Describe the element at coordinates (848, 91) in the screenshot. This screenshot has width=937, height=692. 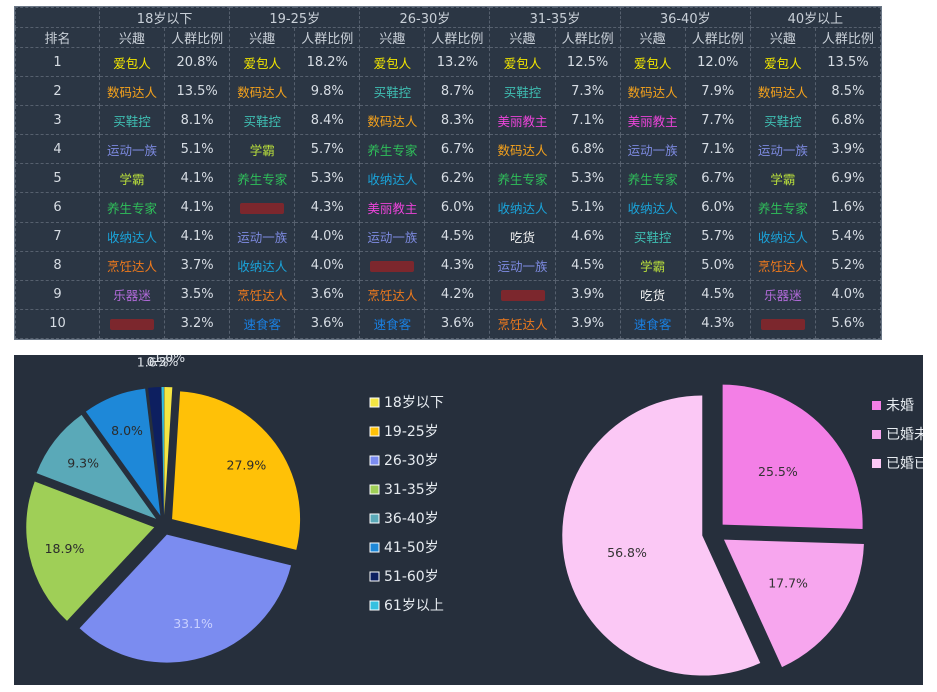
I see `ratio-cell: 8.5%` at that location.